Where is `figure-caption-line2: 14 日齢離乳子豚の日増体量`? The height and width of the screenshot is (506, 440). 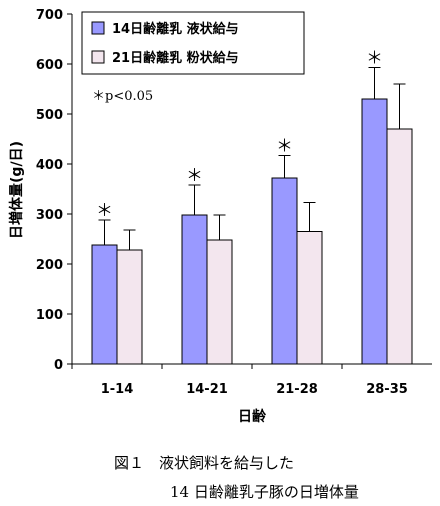 figure-caption-line2: 14 日齢離乳子豚の日増体量 is located at coordinates (264, 492).